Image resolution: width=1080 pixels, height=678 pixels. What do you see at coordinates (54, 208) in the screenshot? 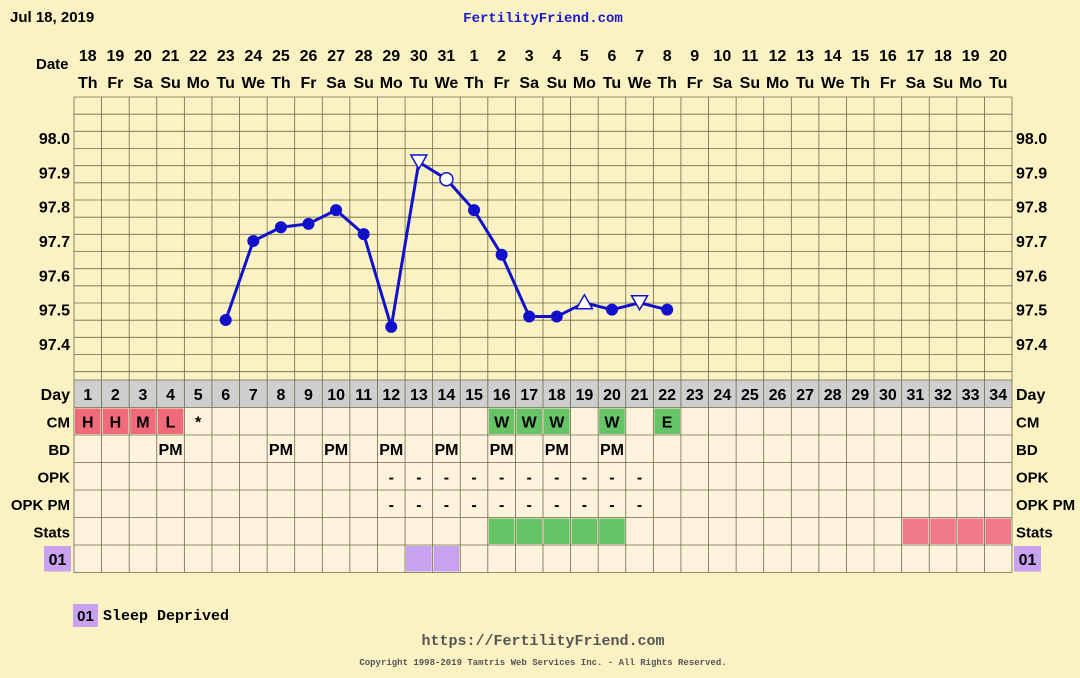
I see `y-tick-left: 97.8` at bounding box center [54, 208].